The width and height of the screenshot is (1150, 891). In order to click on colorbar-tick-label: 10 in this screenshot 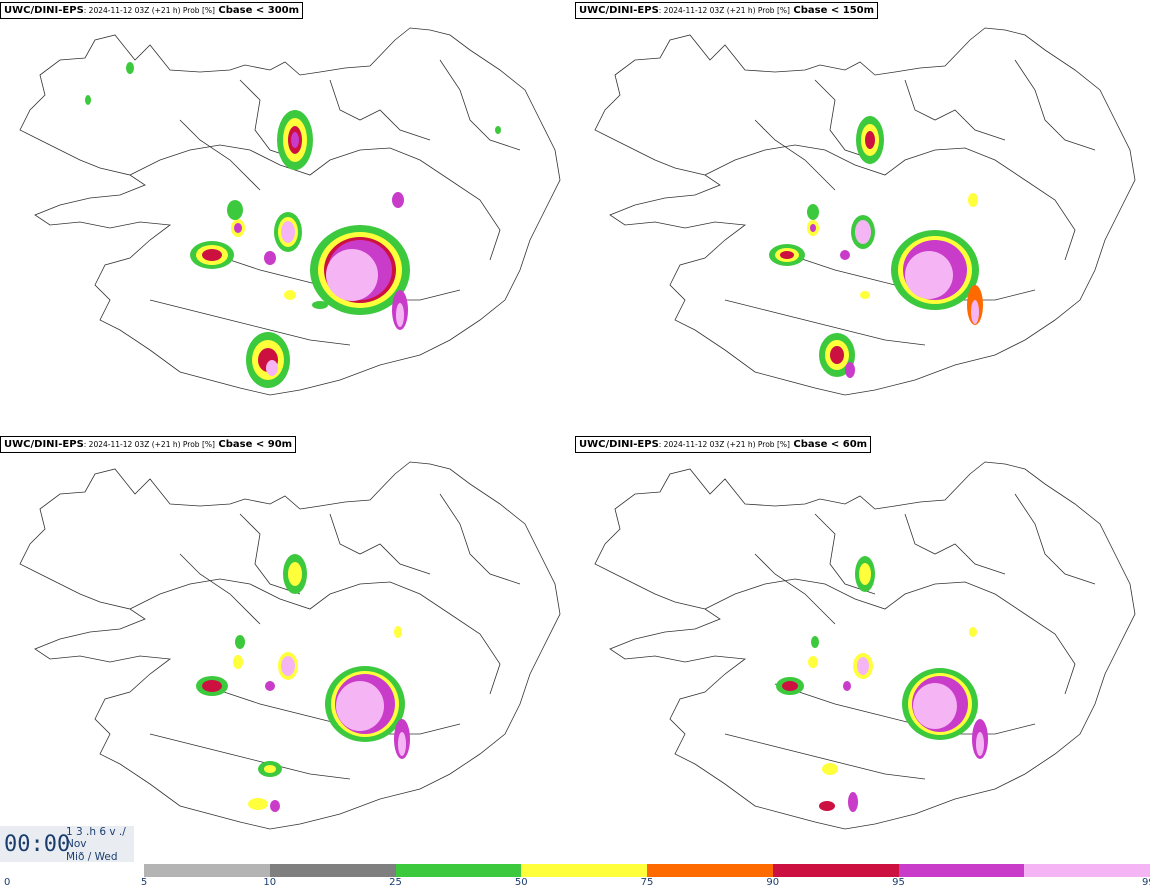, I will do `click(270, 882)`.